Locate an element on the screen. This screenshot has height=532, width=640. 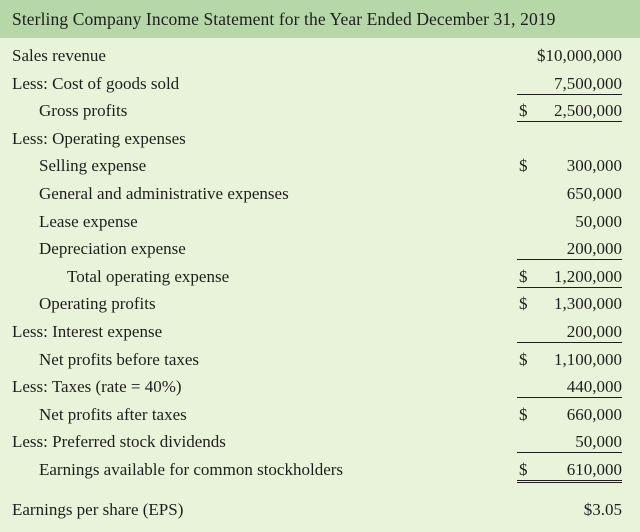
row-label: Operating profits is located at coordinates (97, 304).